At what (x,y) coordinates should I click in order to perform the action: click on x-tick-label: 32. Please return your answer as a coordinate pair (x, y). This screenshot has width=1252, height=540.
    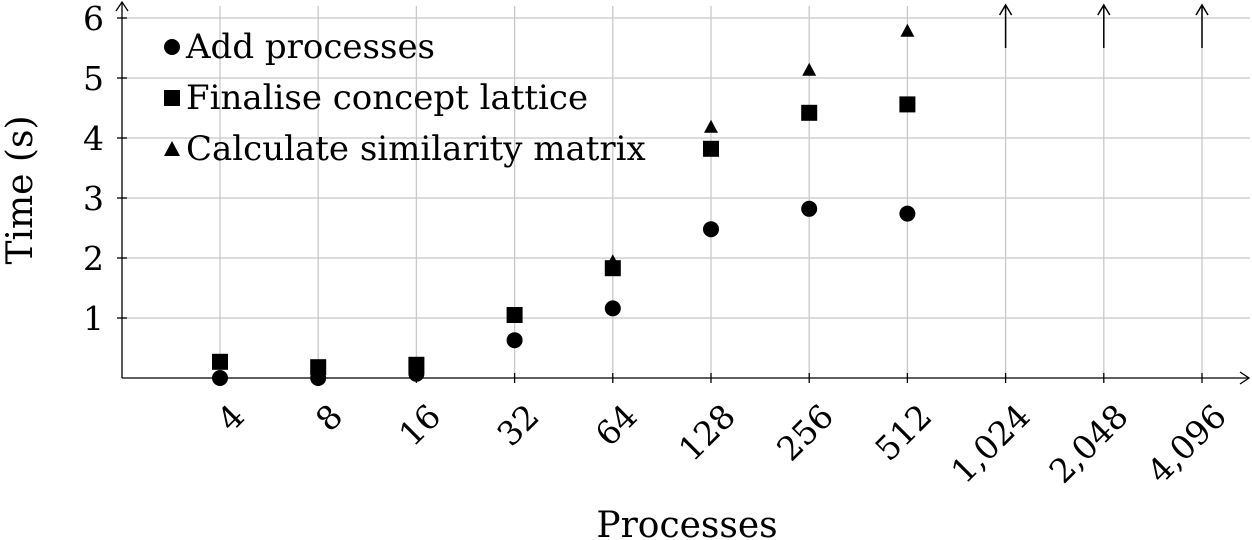
    Looking at the image, I should click on (517, 424).